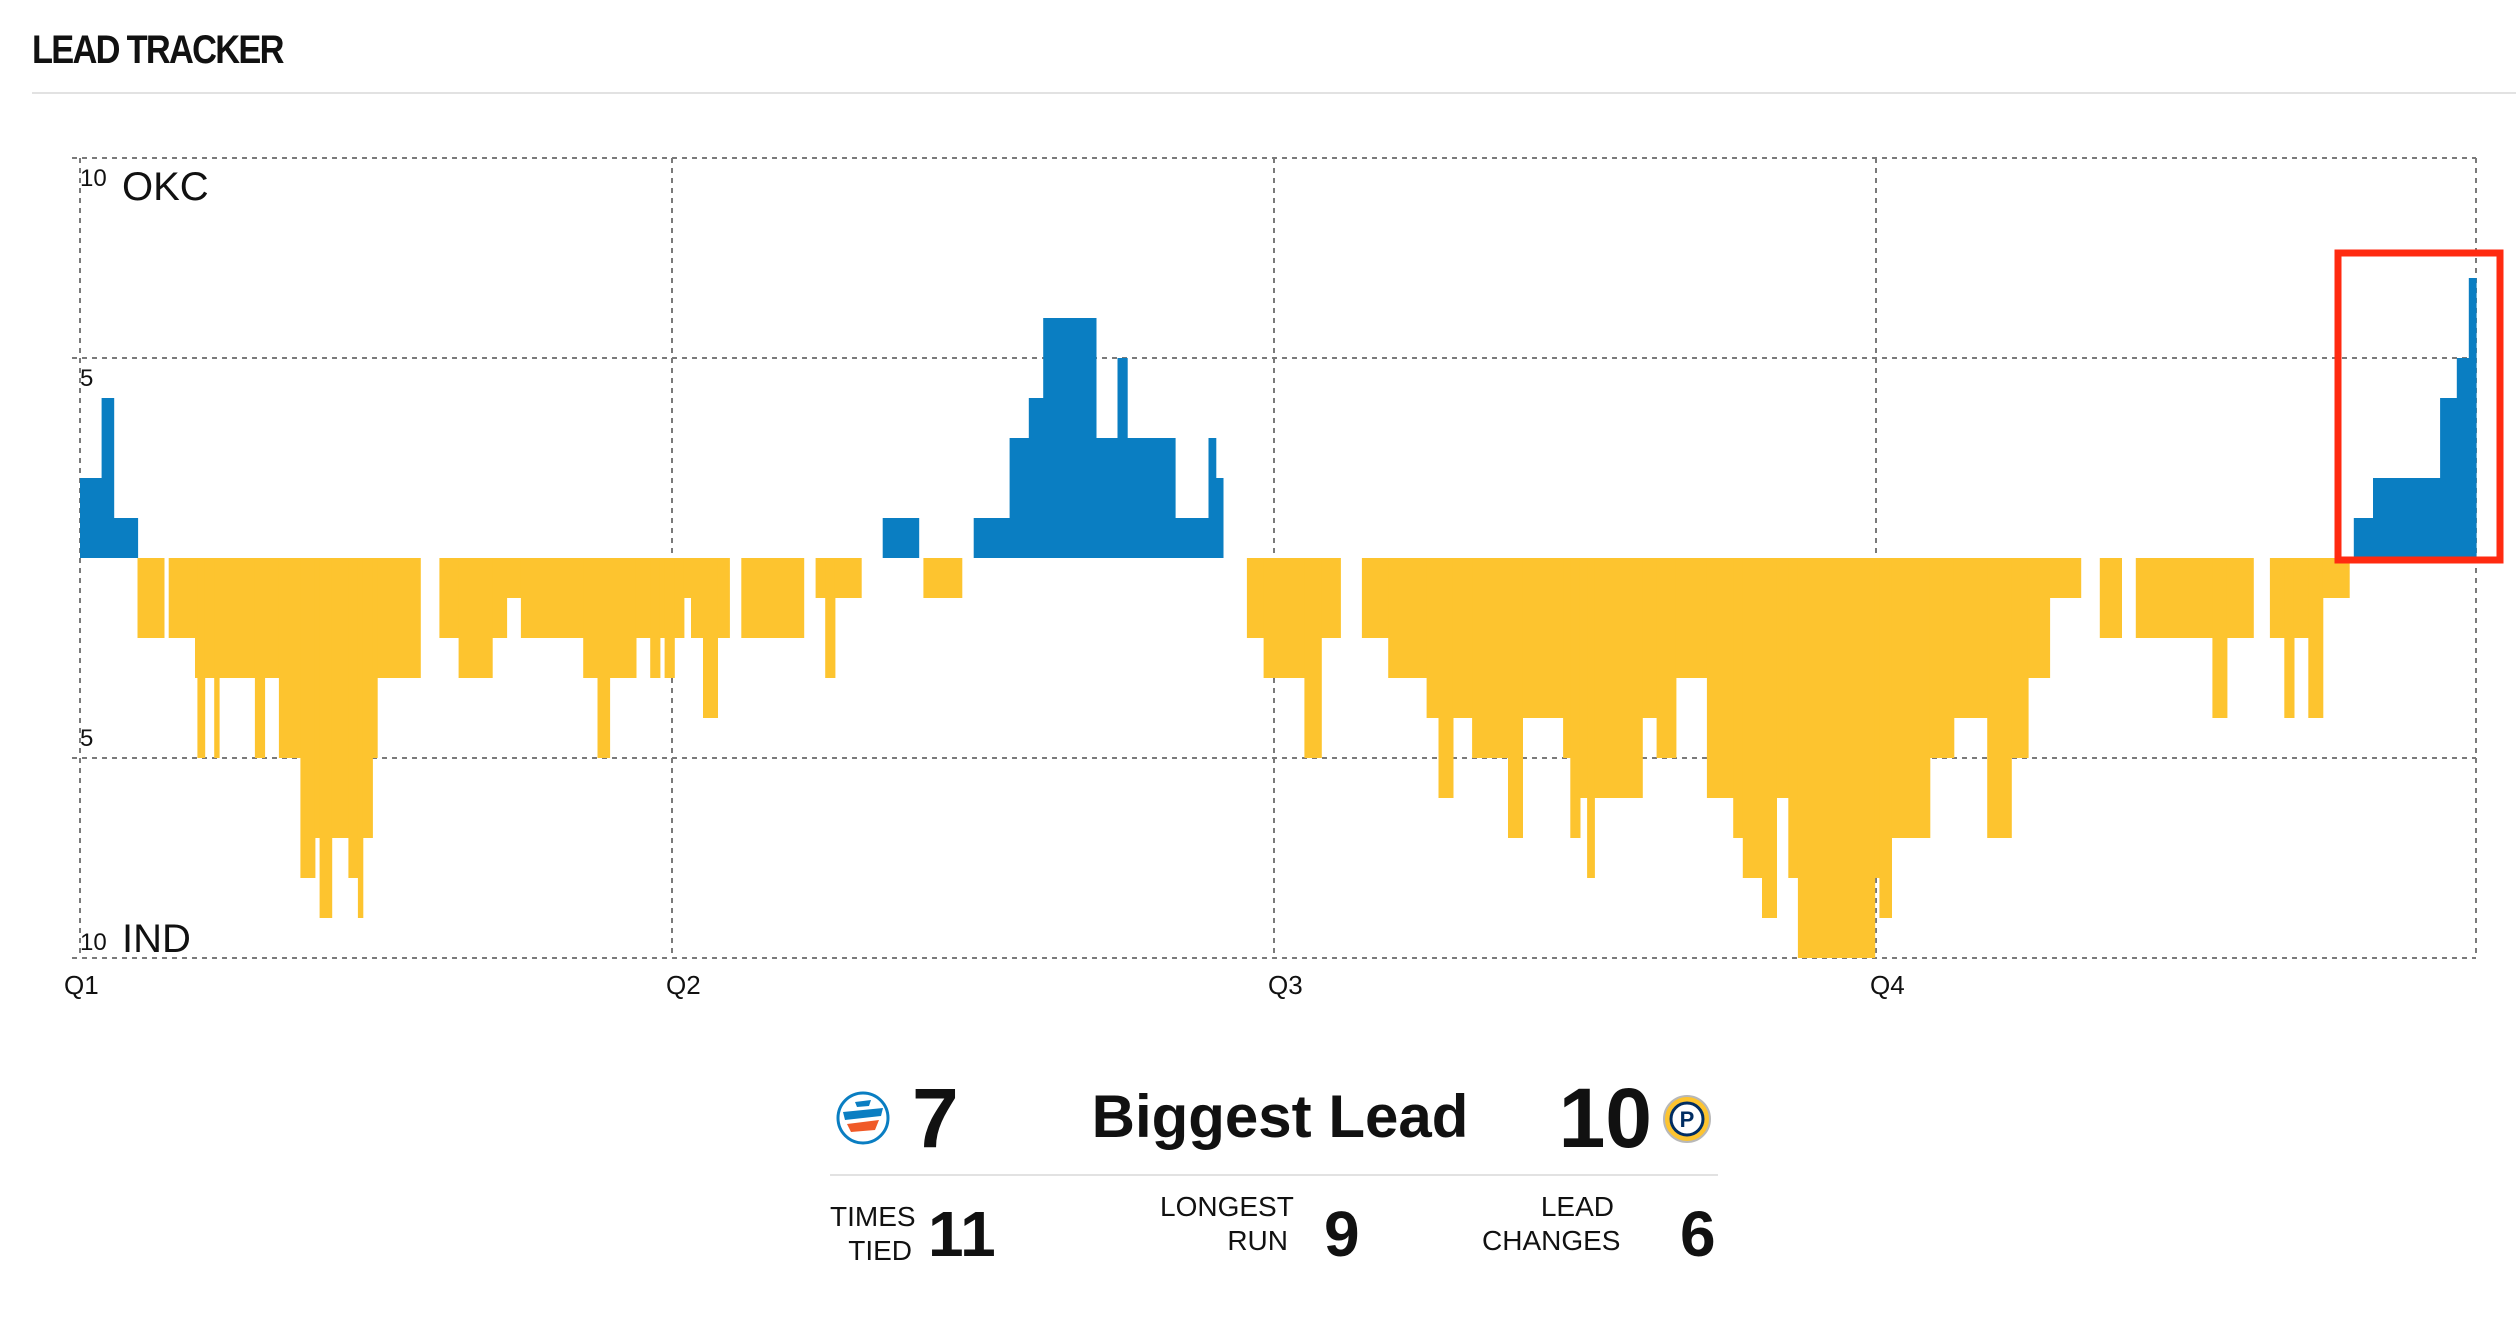 This screenshot has width=2516, height=1324. Describe the element at coordinates (1551, 1224) in the screenshot. I see `lead-changes-label: LEAD CHANGES` at that location.